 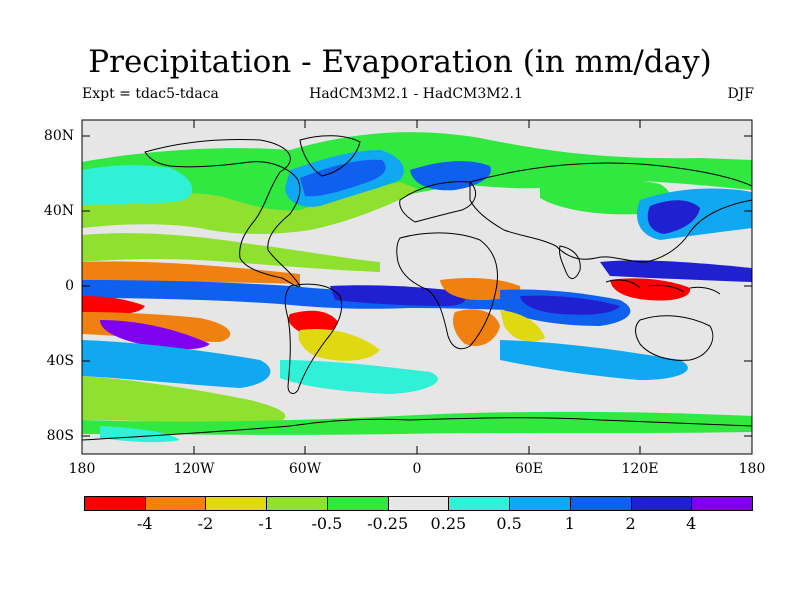 What do you see at coordinates (417, 429) in the screenshot?
I see `coast-antarctica` at bounding box center [417, 429].